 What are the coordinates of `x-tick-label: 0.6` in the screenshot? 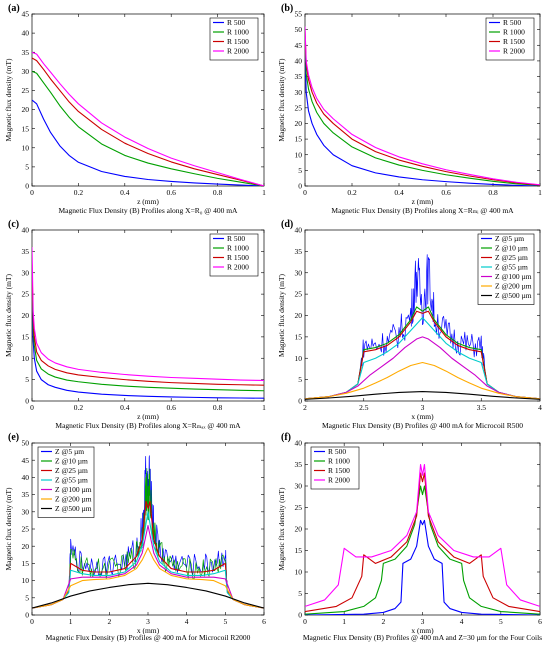 It's located at (172, 407).